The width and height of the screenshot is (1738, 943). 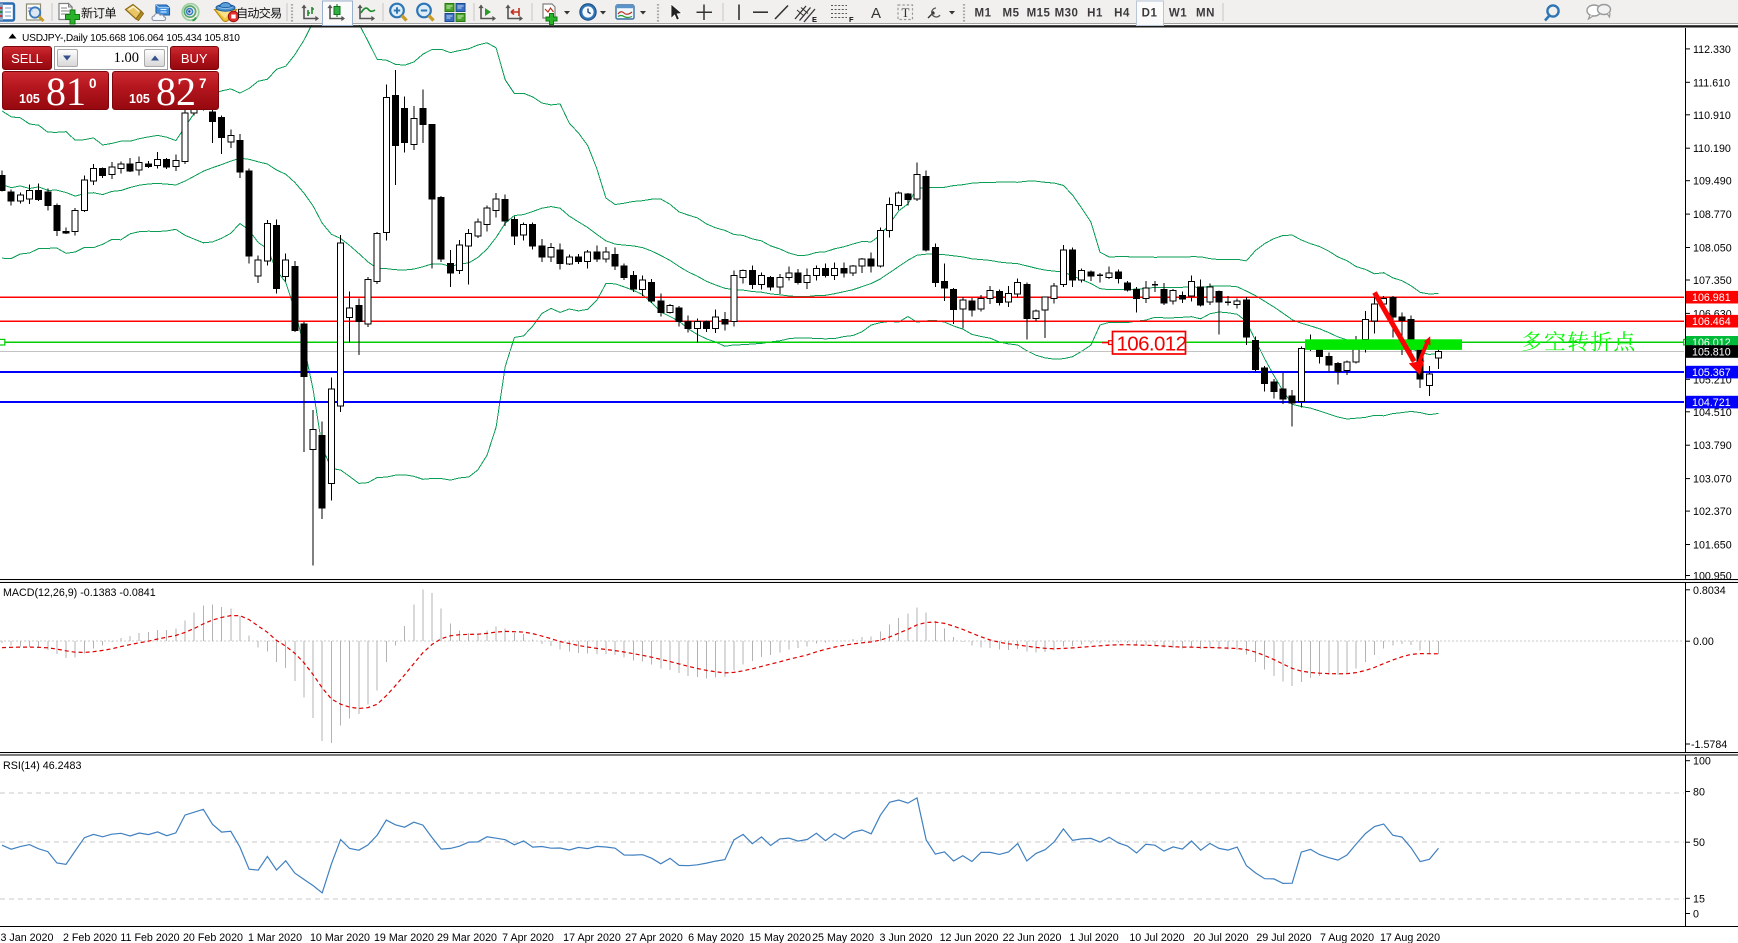 What do you see at coordinates (780, 937) in the screenshot?
I see `svg-text: 15 May 2020` at bounding box center [780, 937].